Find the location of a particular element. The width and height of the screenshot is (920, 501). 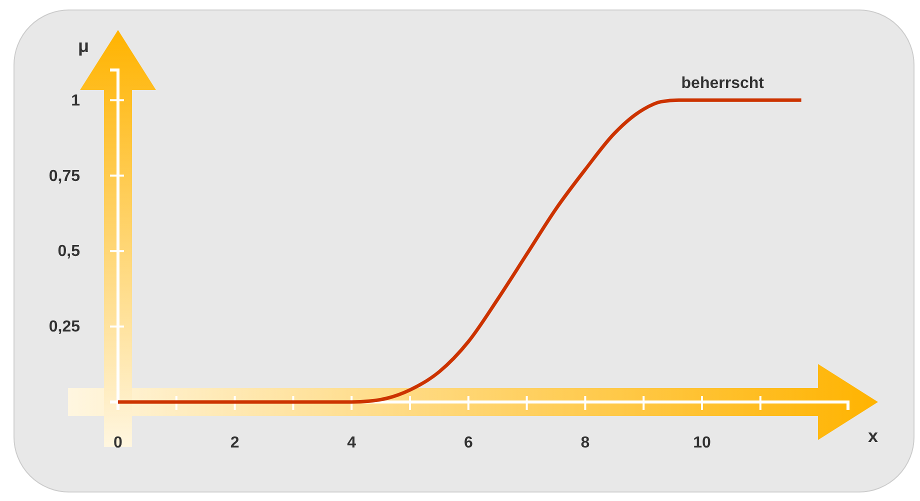

x-tick-label: 4 is located at coordinates (351, 443).